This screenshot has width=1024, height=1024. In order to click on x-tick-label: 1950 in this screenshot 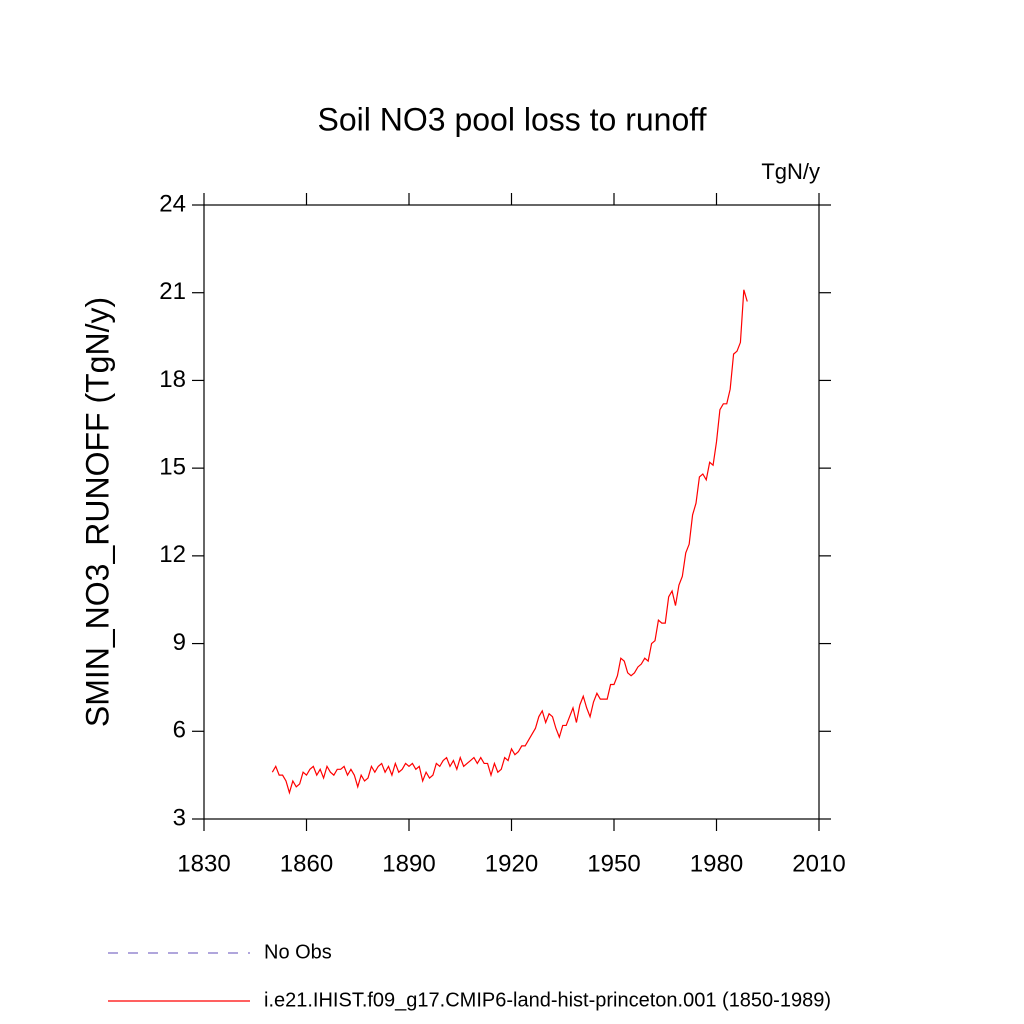, I will do `click(613, 863)`.